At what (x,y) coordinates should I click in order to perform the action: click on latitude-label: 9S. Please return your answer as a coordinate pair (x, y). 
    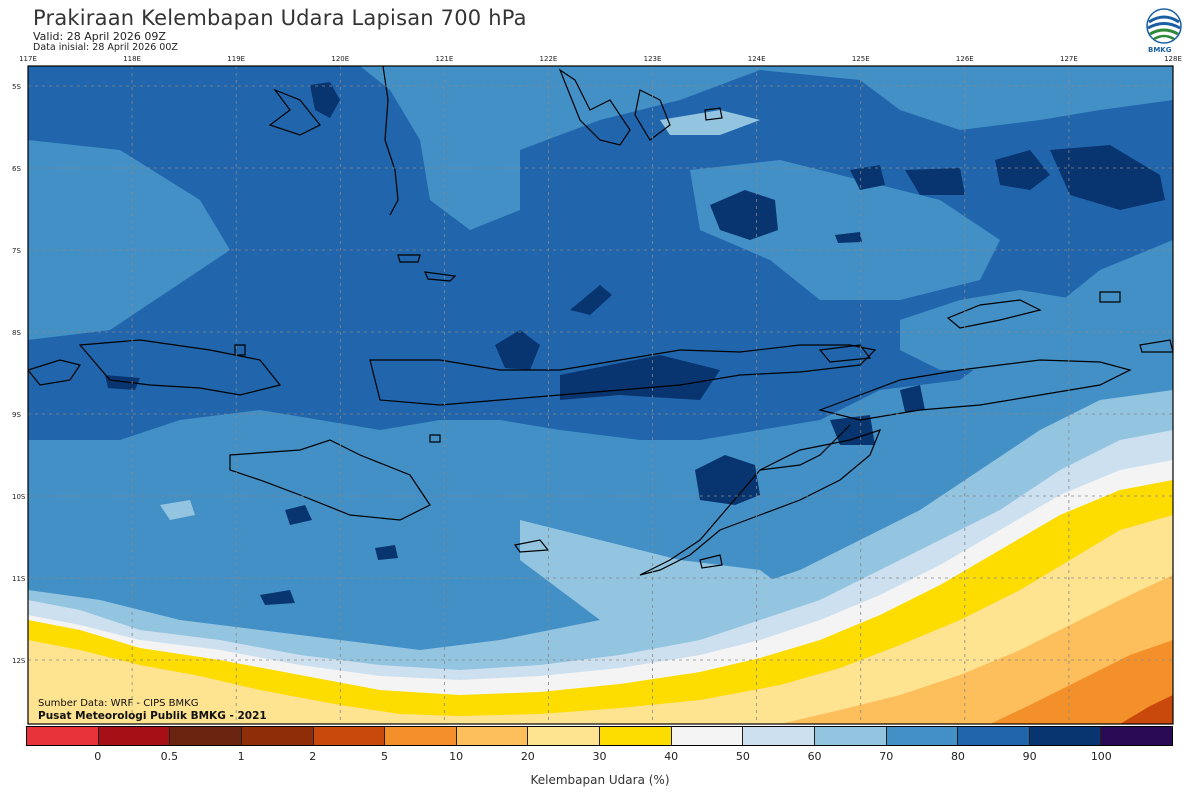
    Looking at the image, I should click on (16, 415).